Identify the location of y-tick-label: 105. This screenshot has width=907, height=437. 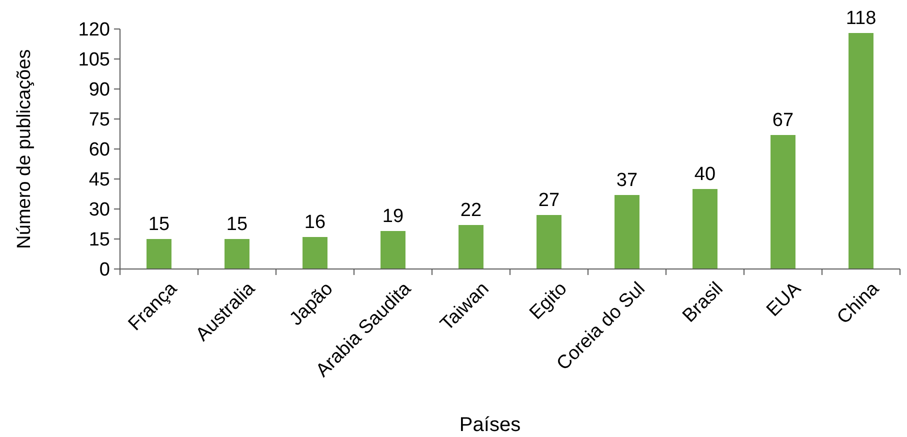
(94, 60).